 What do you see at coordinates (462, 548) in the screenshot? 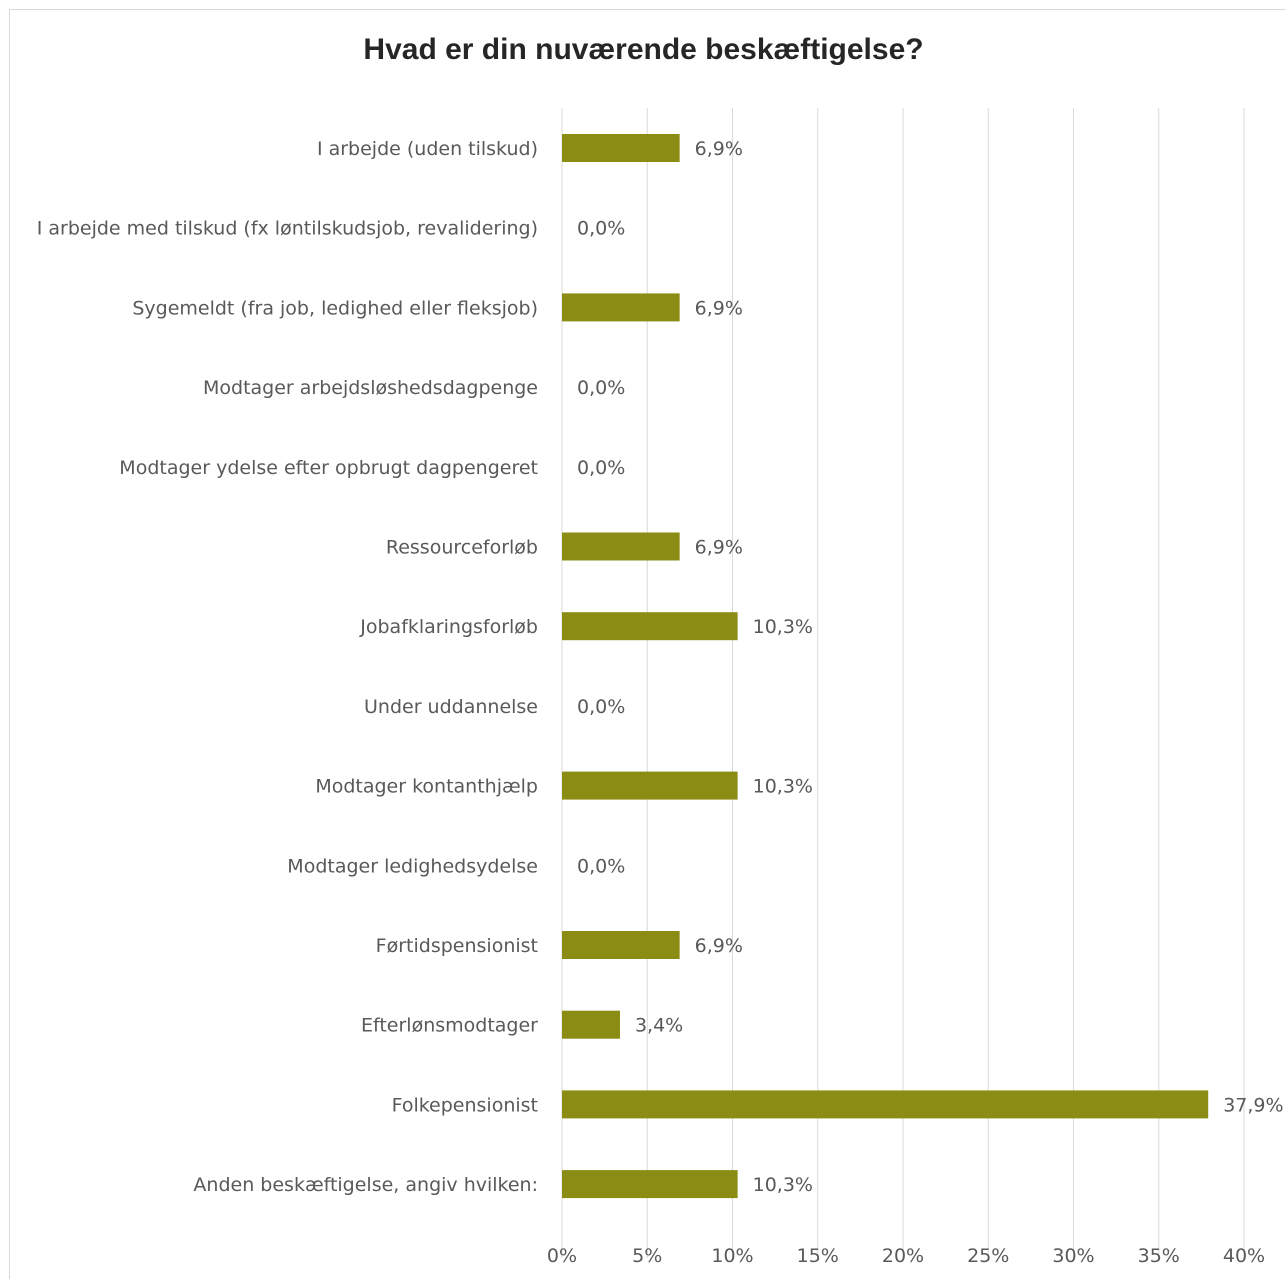
I see `category-label: Ressourceforløb` at bounding box center [462, 548].